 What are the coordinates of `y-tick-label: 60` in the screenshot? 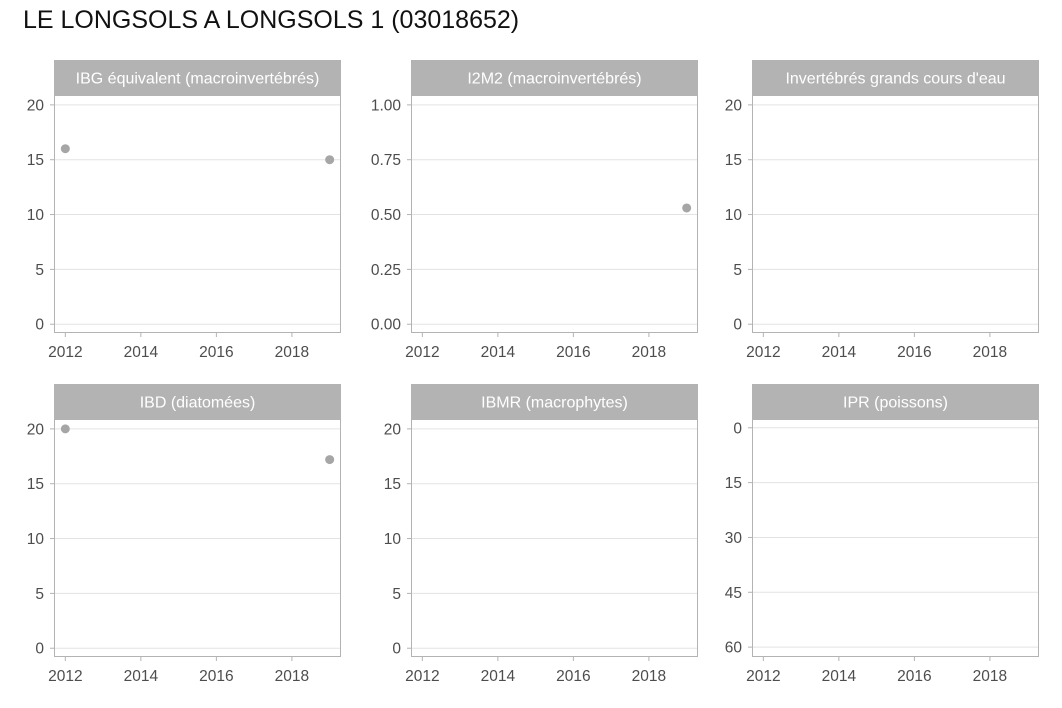 It's located at (734, 648).